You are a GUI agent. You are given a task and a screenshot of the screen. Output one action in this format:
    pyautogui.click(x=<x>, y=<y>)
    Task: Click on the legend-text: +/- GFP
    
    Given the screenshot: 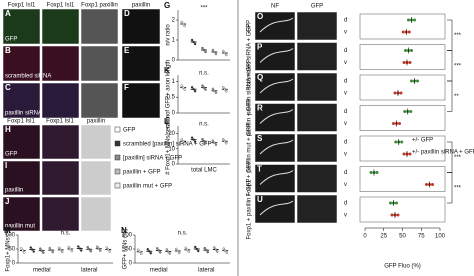 What is the action you would take?
    pyautogui.click(x=422, y=141)
    